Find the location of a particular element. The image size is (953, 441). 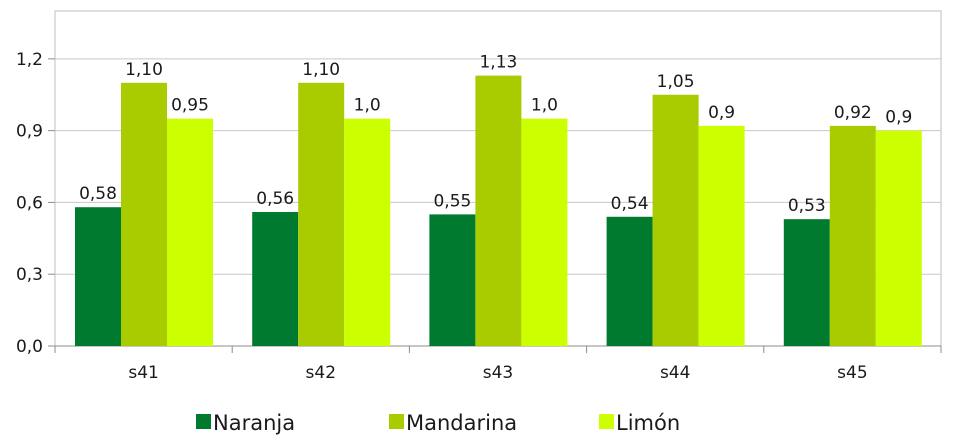

data-label: 0,58 is located at coordinates (98, 194).